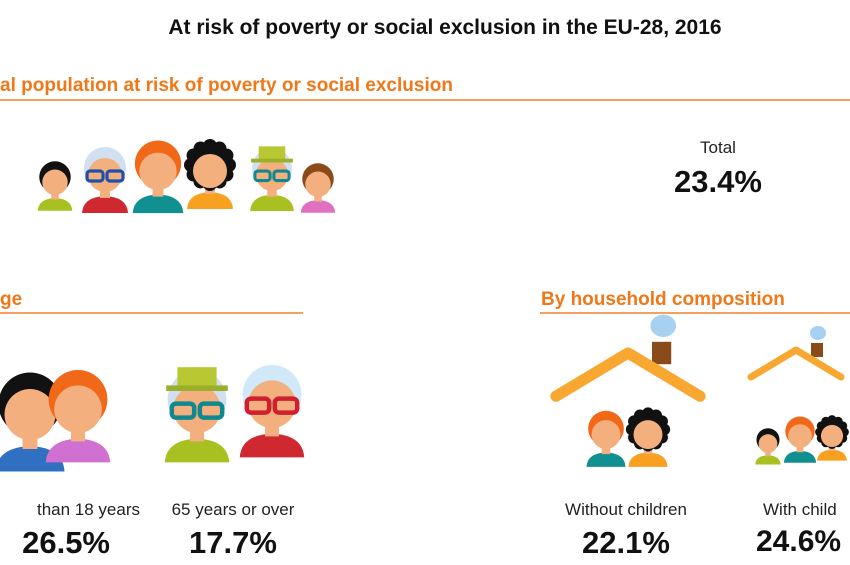 This screenshot has width=850, height=565. What do you see at coordinates (233, 509) in the screenshot?
I see `age-65-over-label: 65 years or over` at bounding box center [233, 509].